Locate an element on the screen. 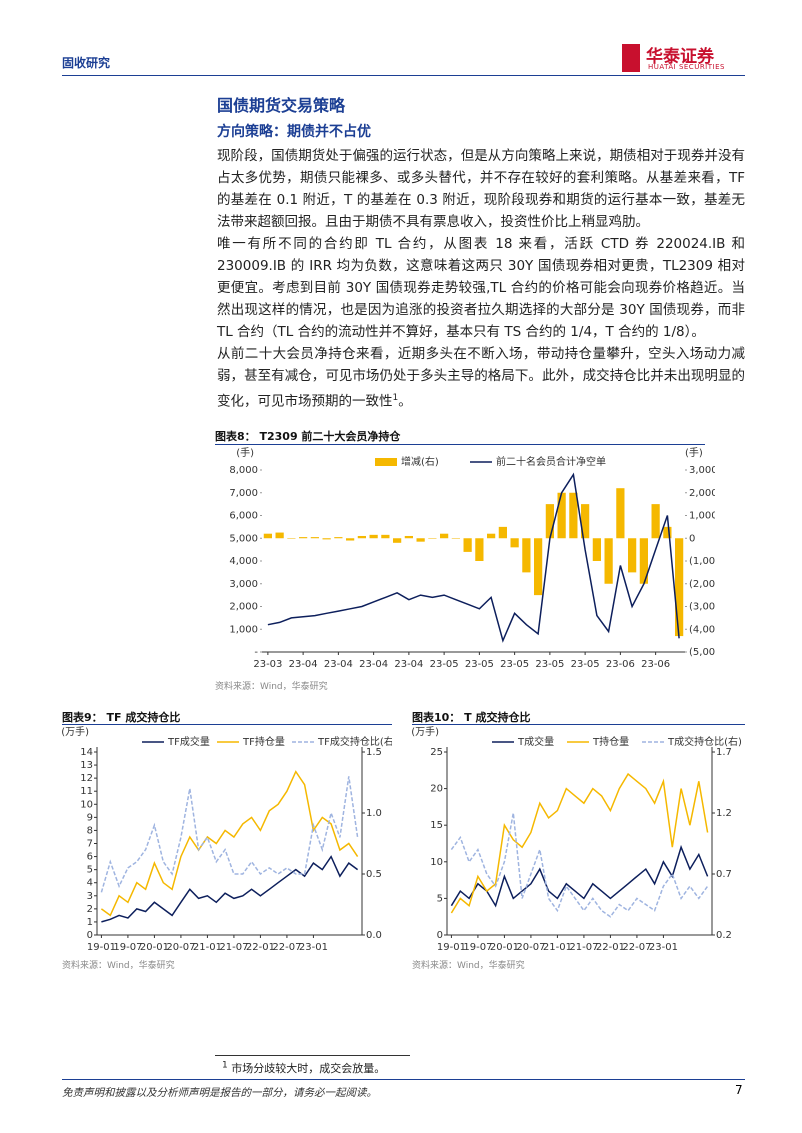 The width and height of the screenshot is (802, 1133). y2-tick-label: (1,000) is located at coordinates (702, 561).